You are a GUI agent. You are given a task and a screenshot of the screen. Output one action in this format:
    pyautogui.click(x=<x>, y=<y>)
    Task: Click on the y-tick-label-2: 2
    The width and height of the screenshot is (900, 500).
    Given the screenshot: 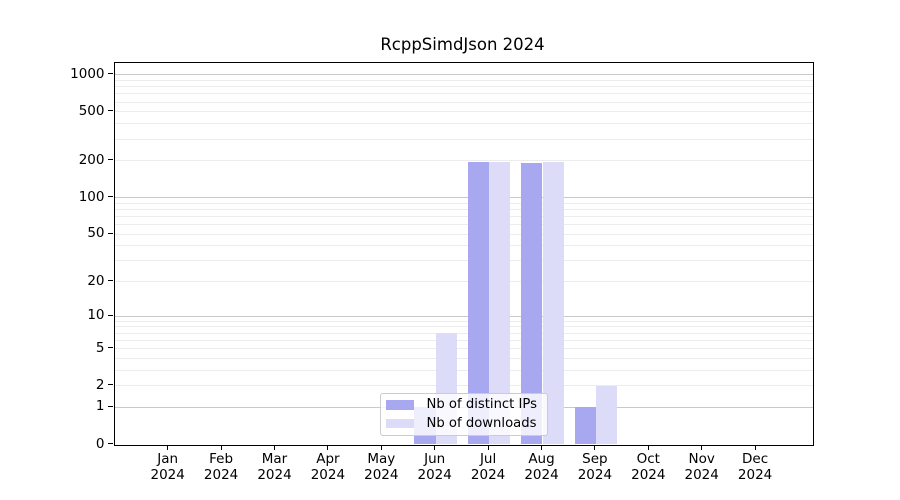 What is the action you would take?
    pyautogui.click(x=100, y=384)
    